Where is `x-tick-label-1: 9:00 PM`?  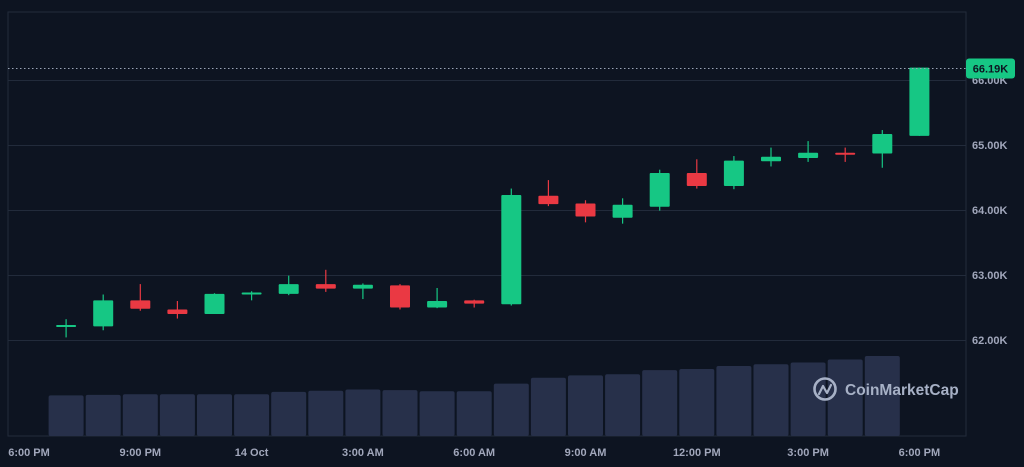 x-tick-label-1: 9:00 PM is located at coordinates (141, 453).